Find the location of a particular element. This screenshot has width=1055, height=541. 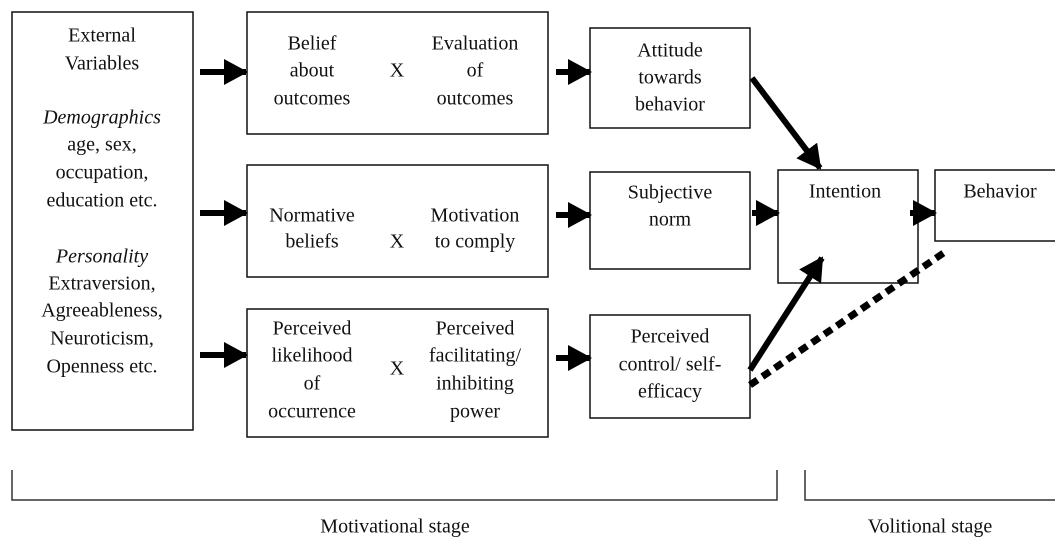

construct-label: Perceived is located at coordinates (670, 337).